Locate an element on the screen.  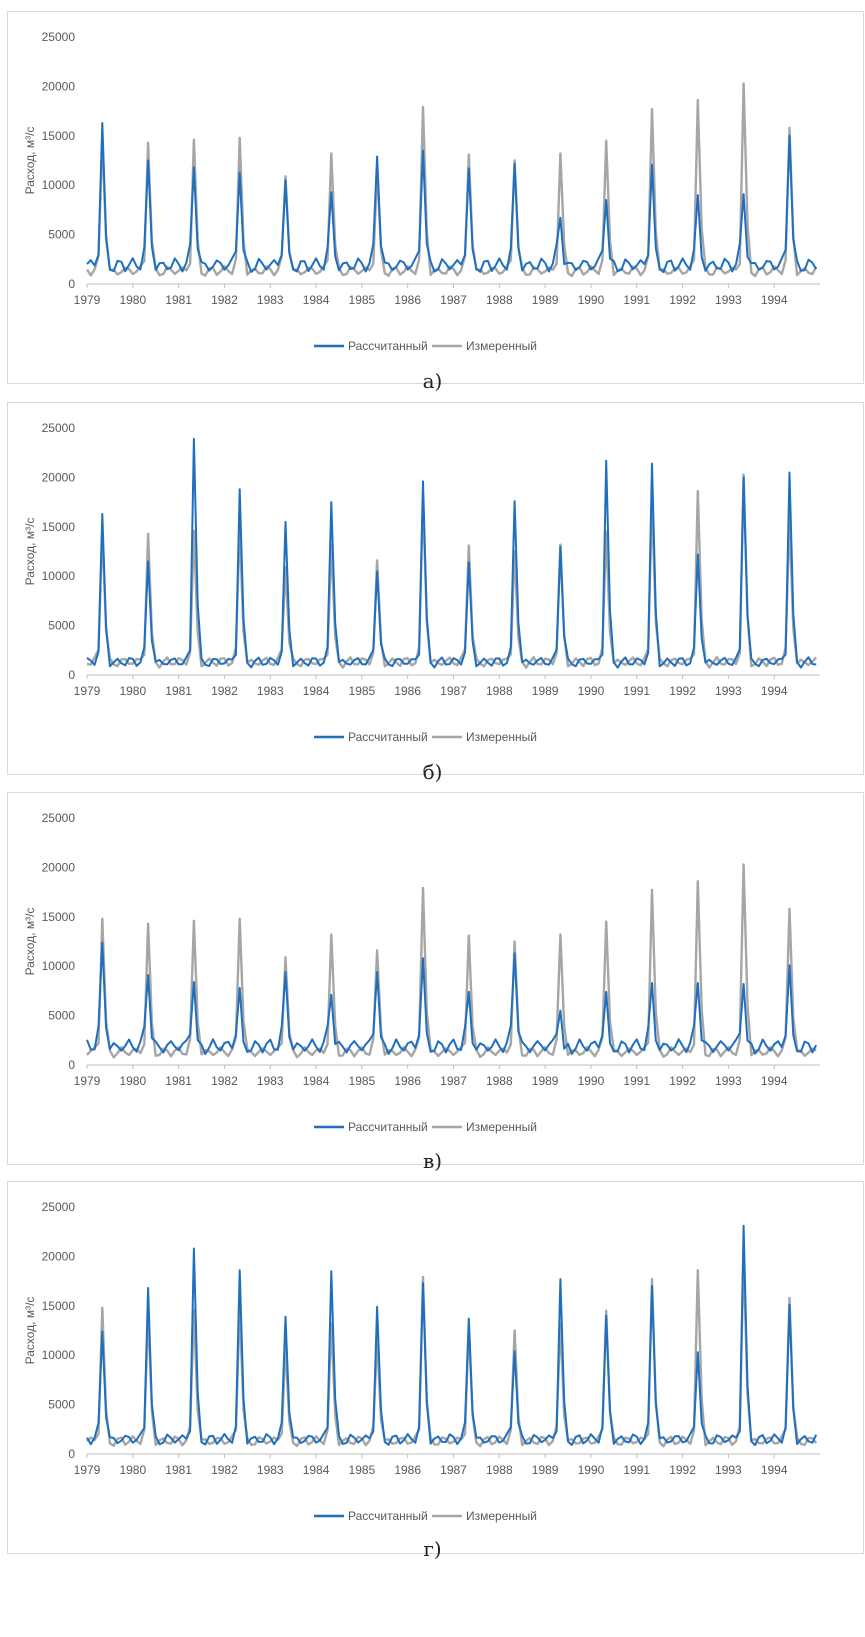
panel-caption: б) is located at coordinates (432, 772).